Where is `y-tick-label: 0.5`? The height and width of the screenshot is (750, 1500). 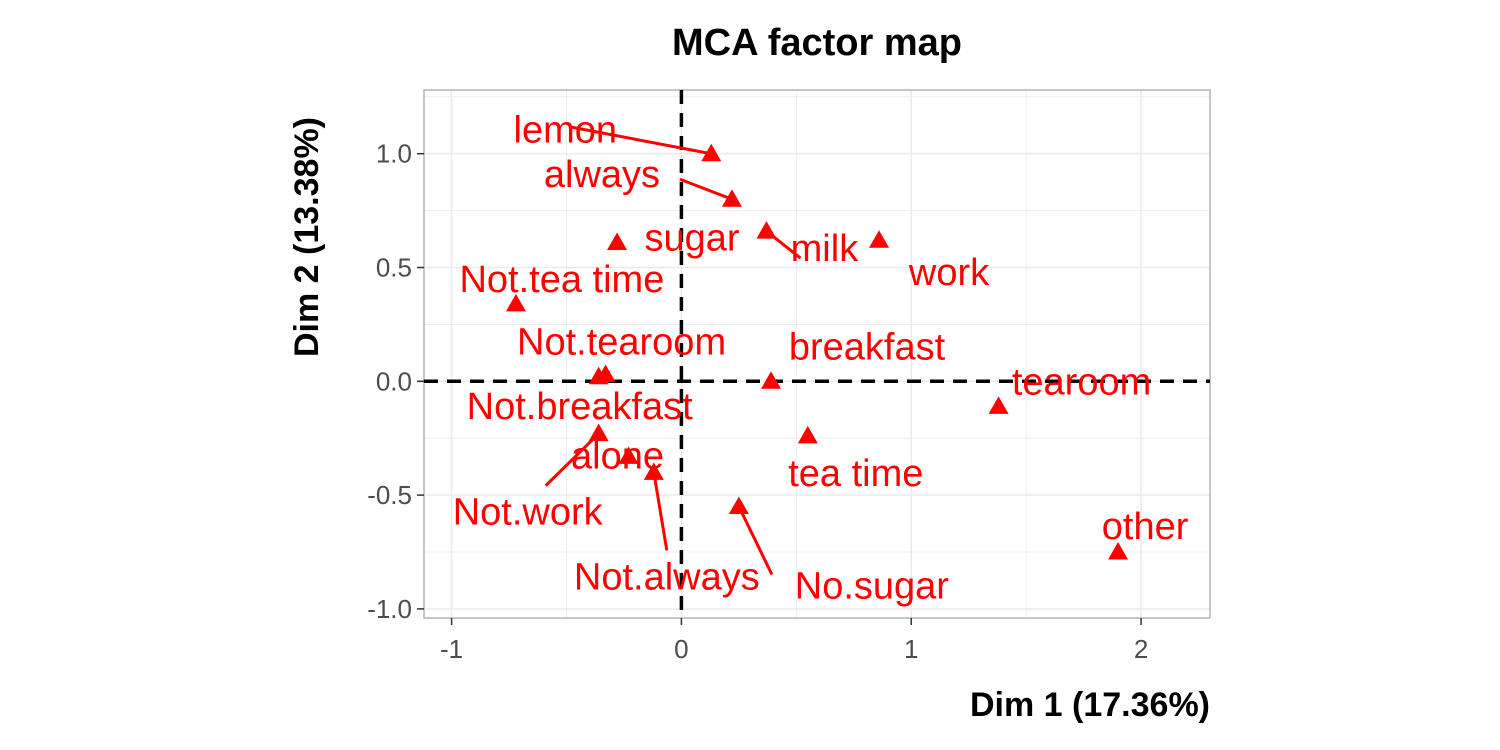
y-tick-label: 0.5 is located at coordinates (394, 268).